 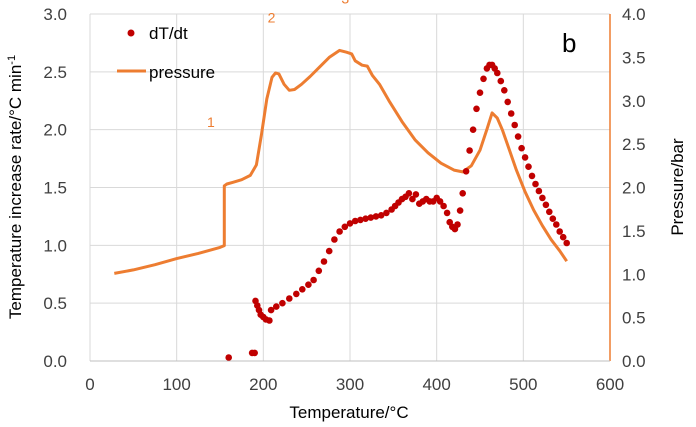 What do you see at coordinates (263, 384) in the screenshot?
I see `x-tick-label: 200` at bounding box center [263, 384].